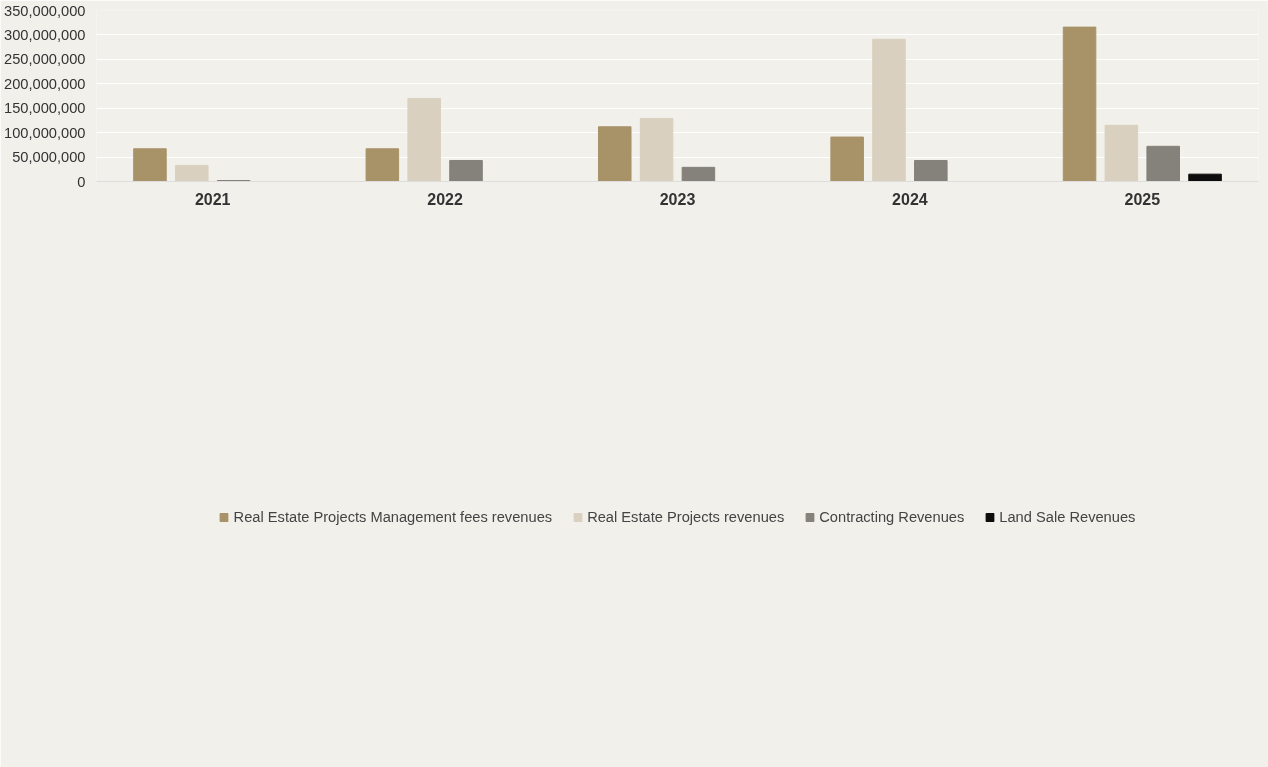 The height and width of the screenshot is (767, 1268). What do you see at coordinates (393, 517) in the screenshot?
I see `legend-label: Real Estate Projects Management fees revenues` at bounding box center [393, 517].